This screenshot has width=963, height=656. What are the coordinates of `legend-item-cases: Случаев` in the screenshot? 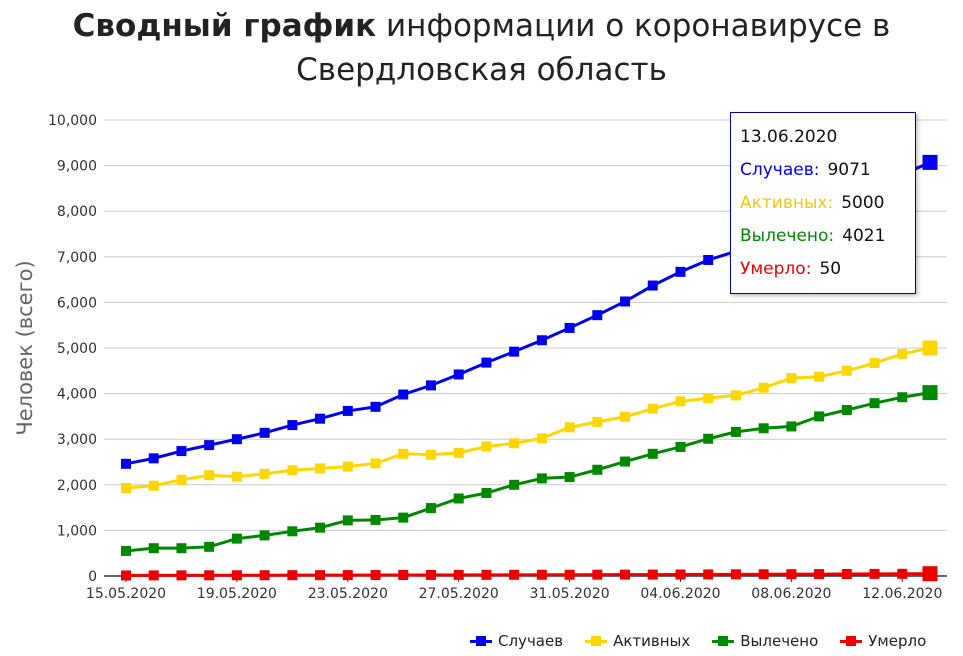 It's located at (516, 641).